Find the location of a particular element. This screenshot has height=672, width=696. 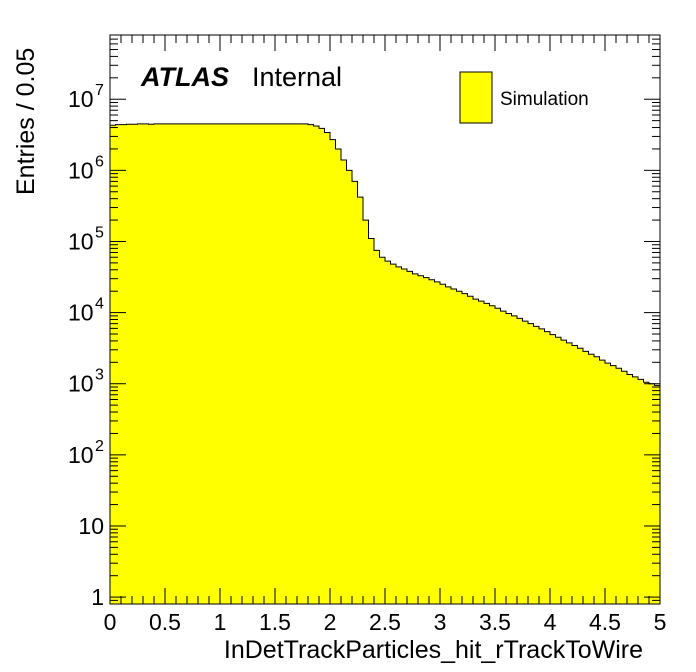

y-tick-label: 10 2 is located at coordinates (86, 453).